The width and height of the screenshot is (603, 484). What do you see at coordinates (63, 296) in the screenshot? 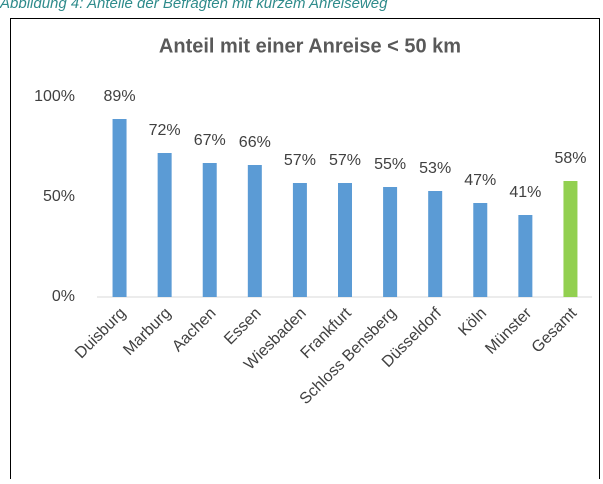
I see `y-tick-label: 0%` at bounding box center [63, 296].